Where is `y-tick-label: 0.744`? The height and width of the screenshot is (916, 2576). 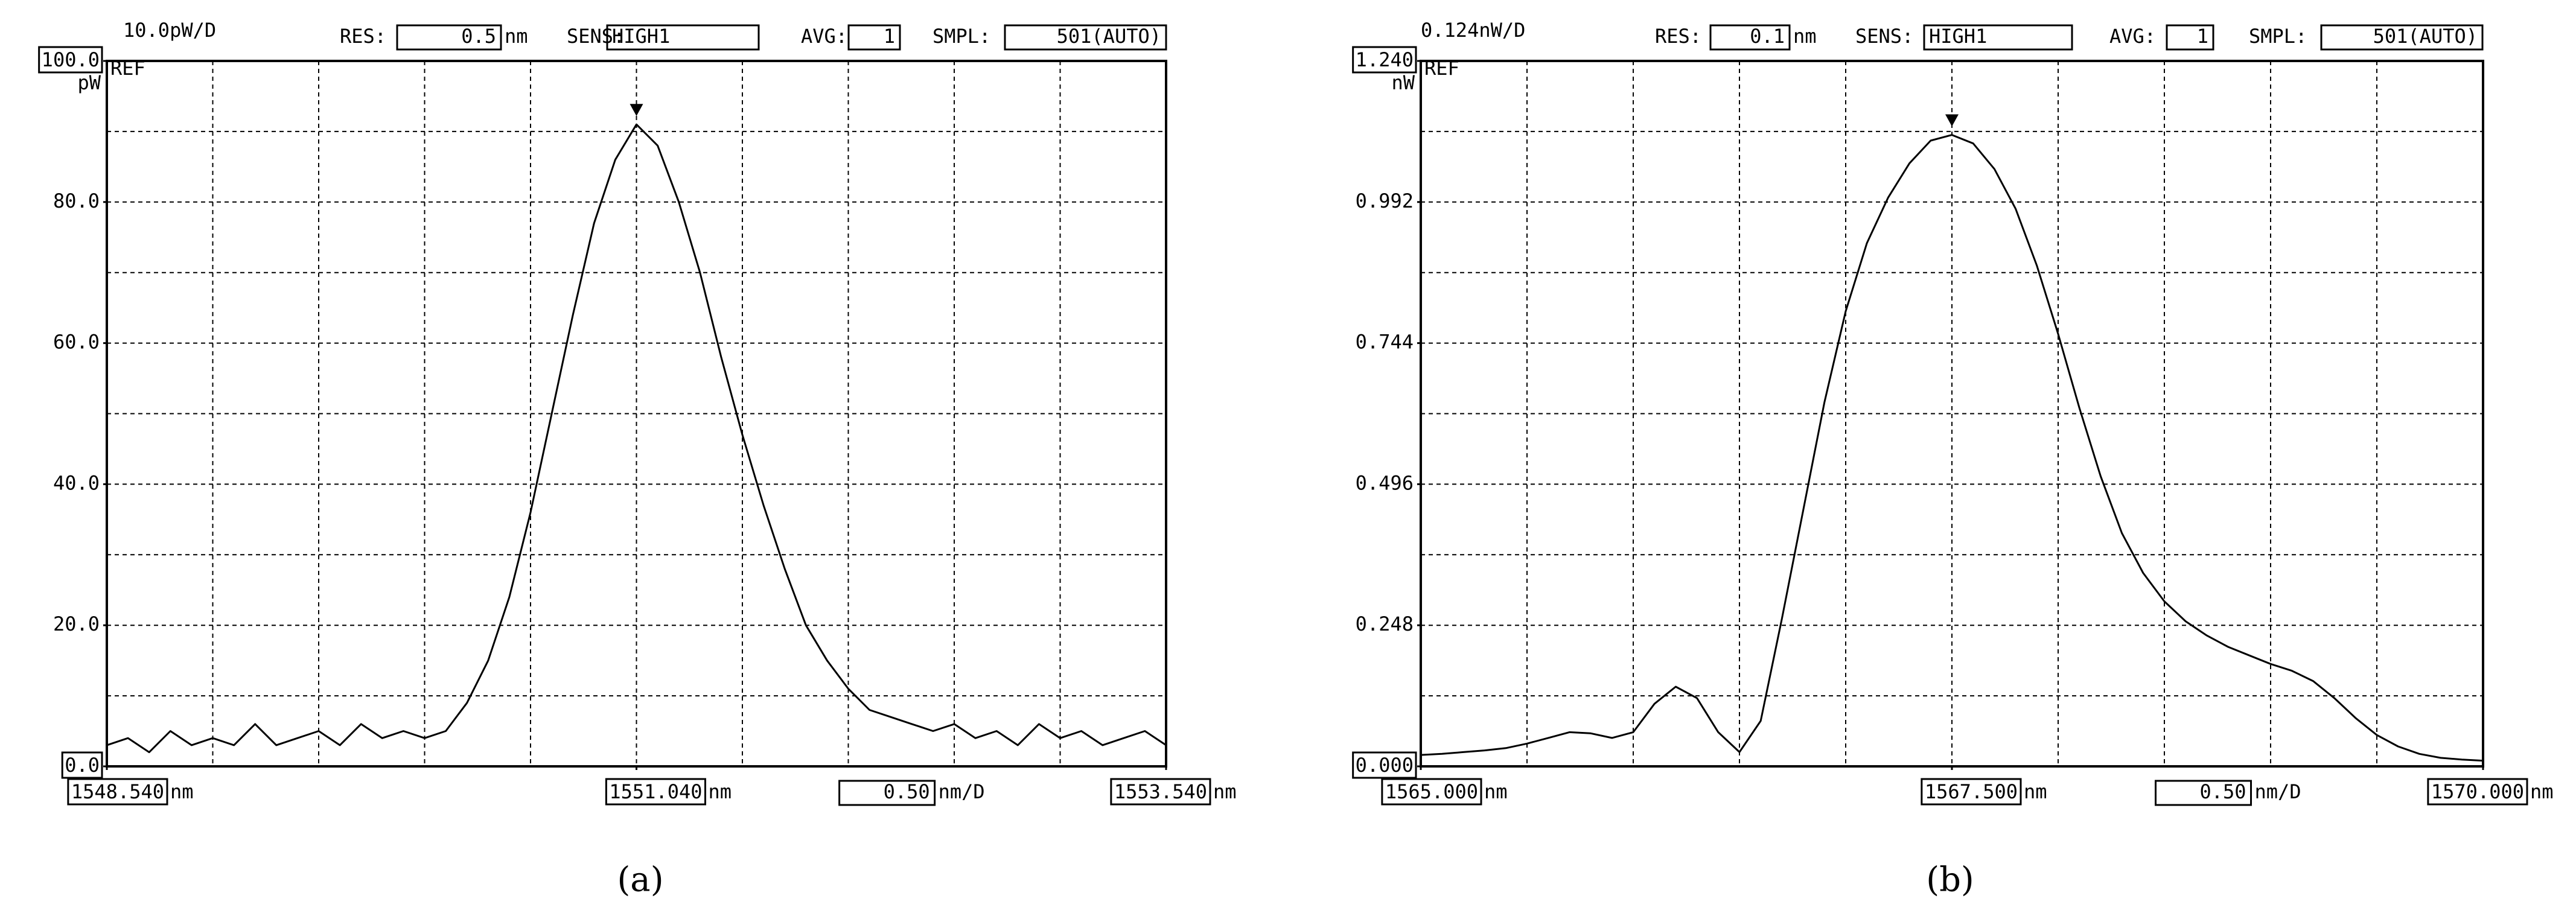
y-tick-label: 0.744 is located at coordinates (1385, 342).